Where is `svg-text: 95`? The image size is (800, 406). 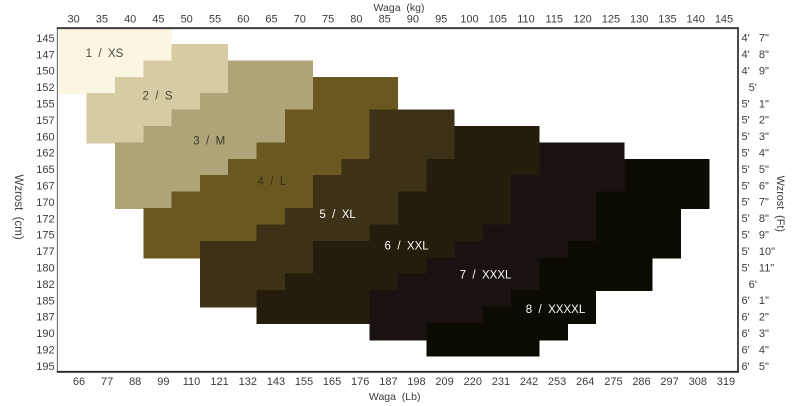
svg-text: 95 is located at coordinates (441, 20).